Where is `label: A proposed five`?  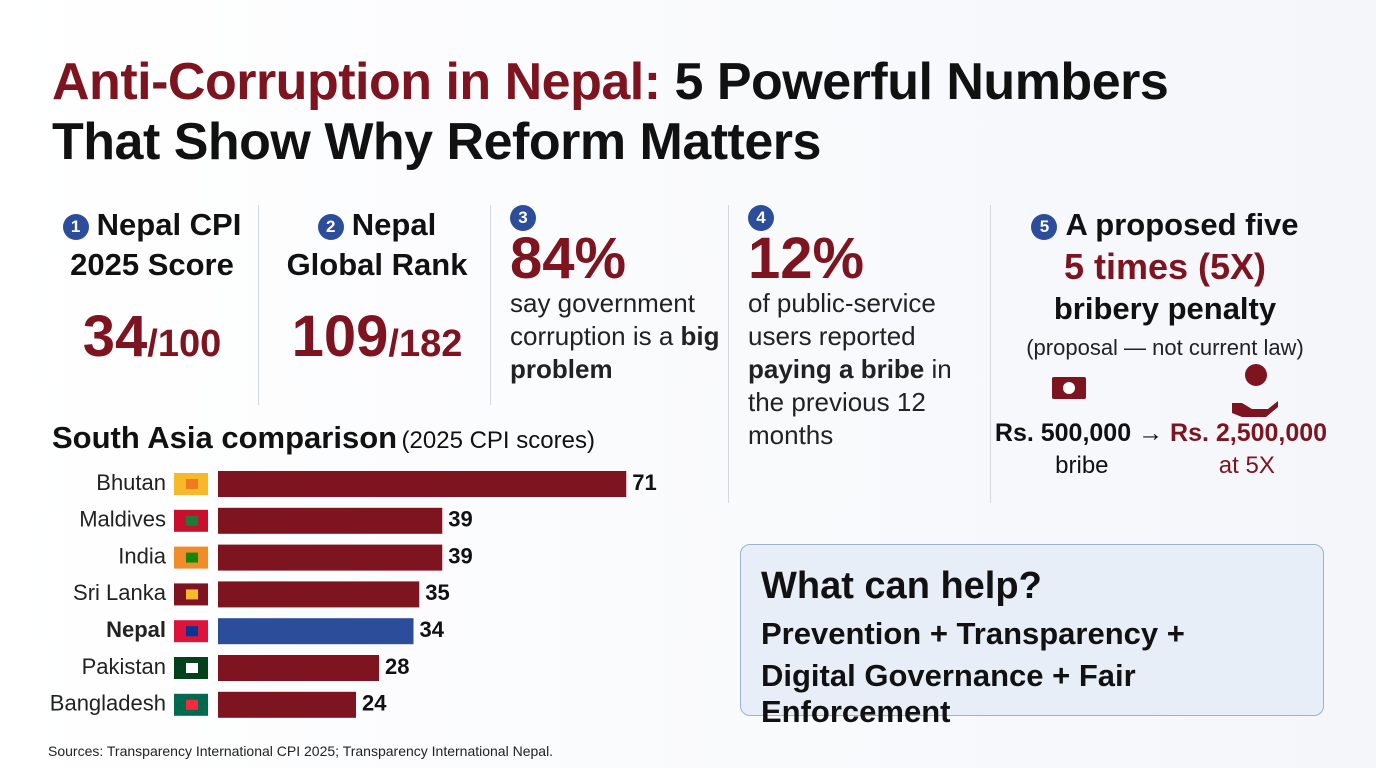
label: A proposed five is located at coordinates (1182, 224).